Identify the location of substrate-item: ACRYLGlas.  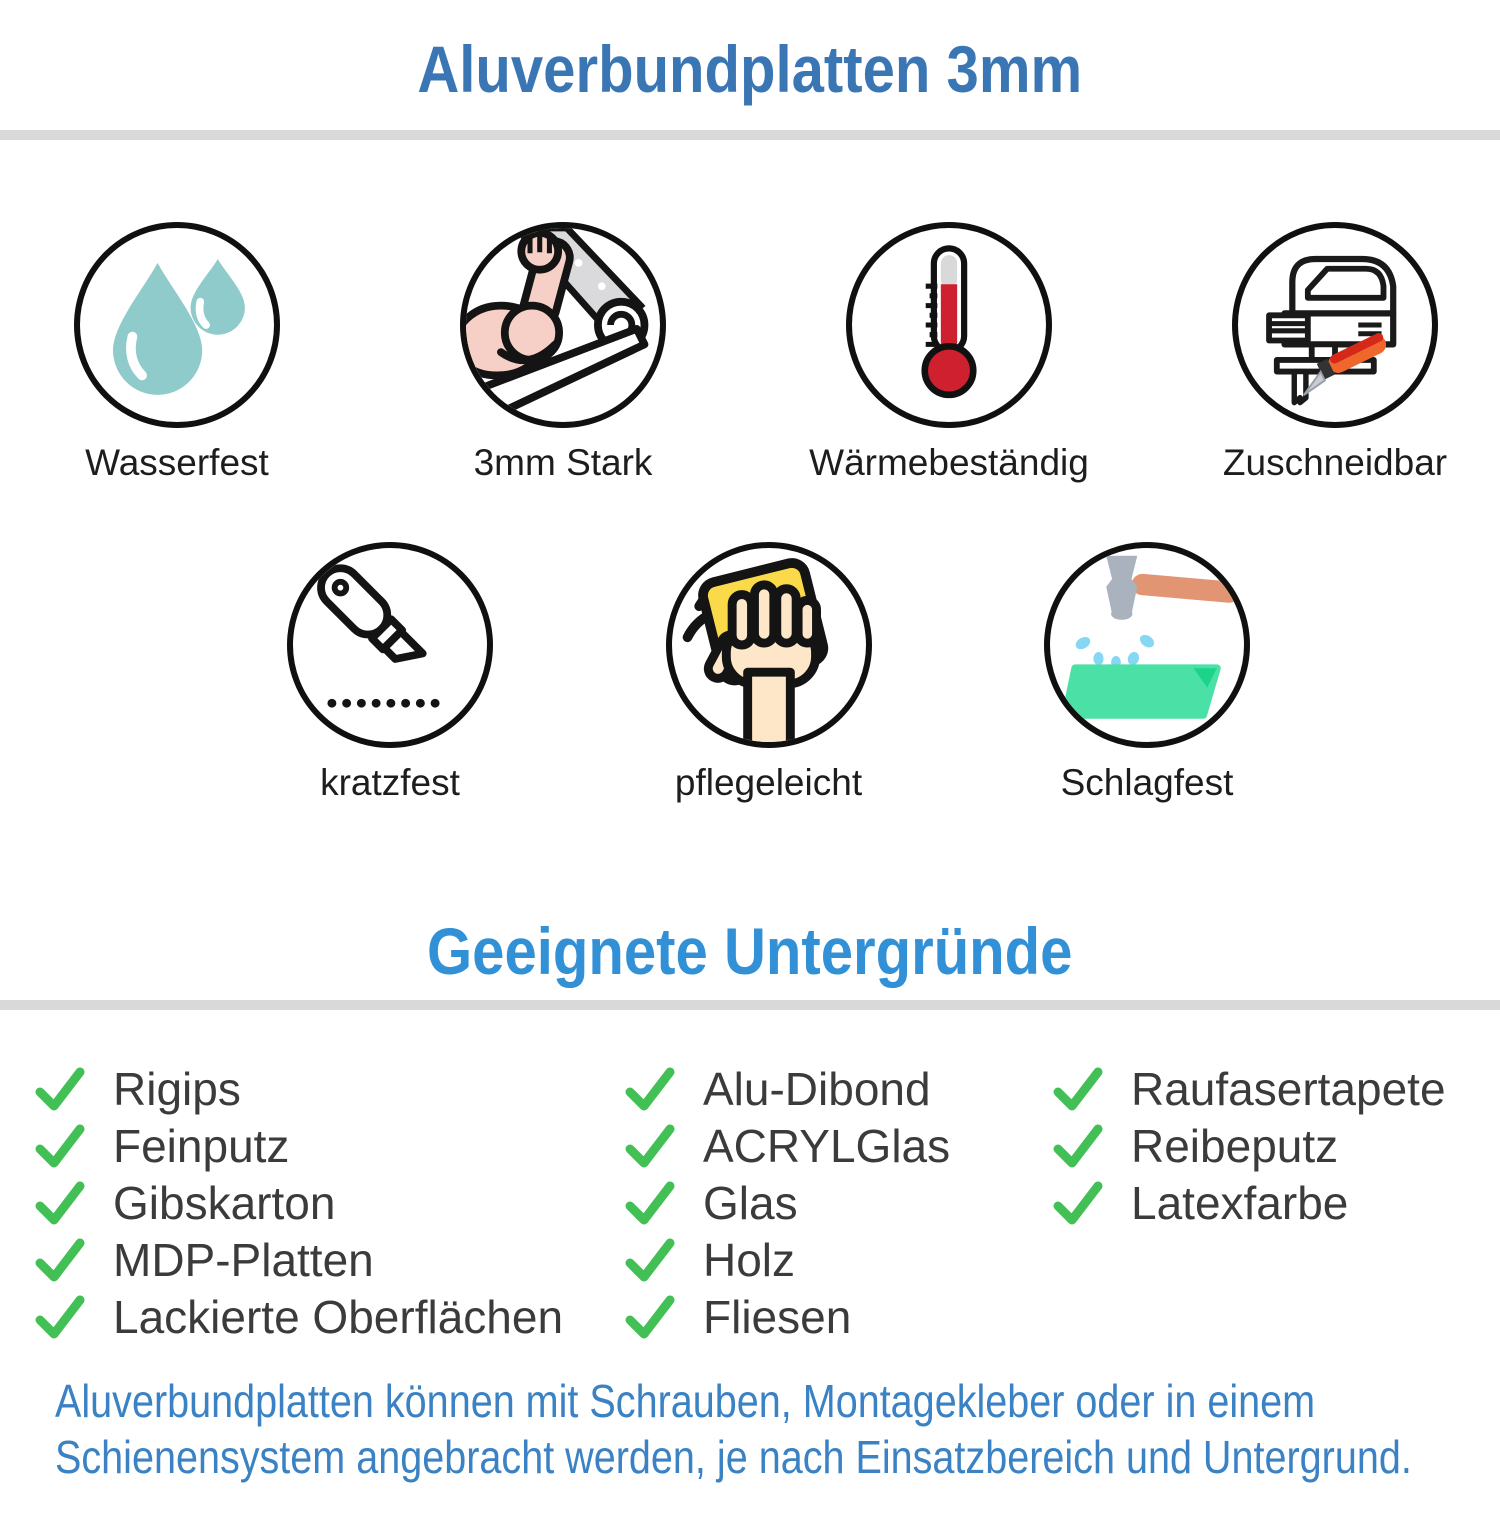
(839, 1145).